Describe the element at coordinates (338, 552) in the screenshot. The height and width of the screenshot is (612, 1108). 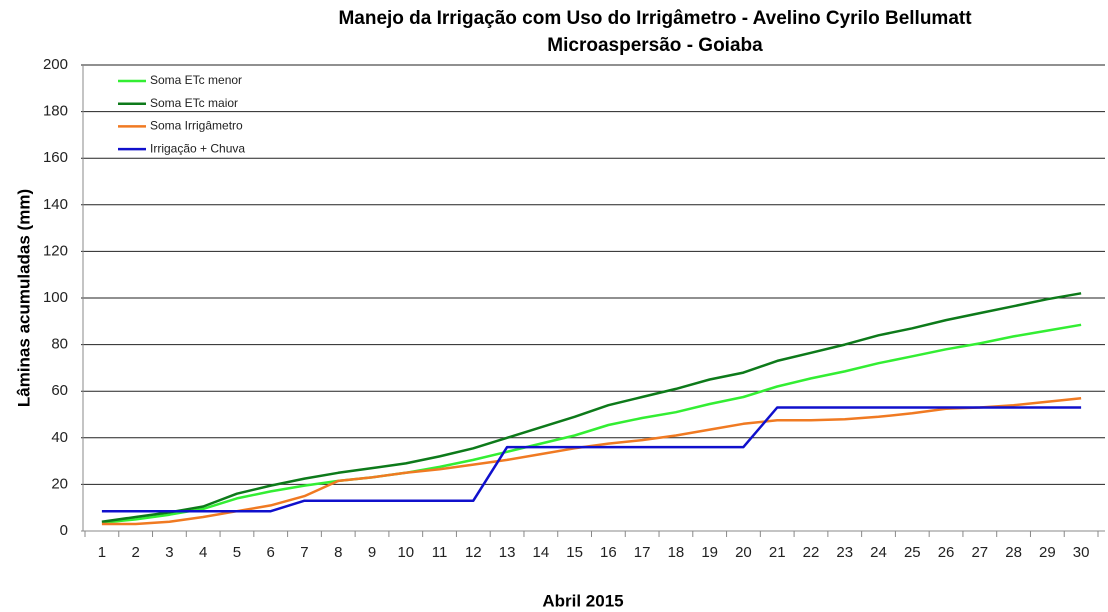
I see `x-tick-label: 8` at that location.